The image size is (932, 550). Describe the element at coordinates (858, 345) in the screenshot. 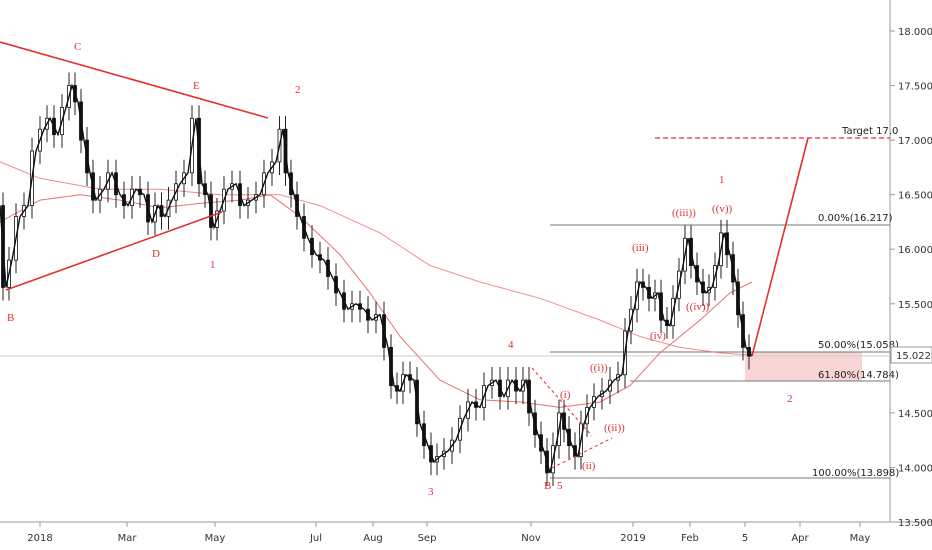

I see `fib-label-50: 50.00%(15.058)` at that location.